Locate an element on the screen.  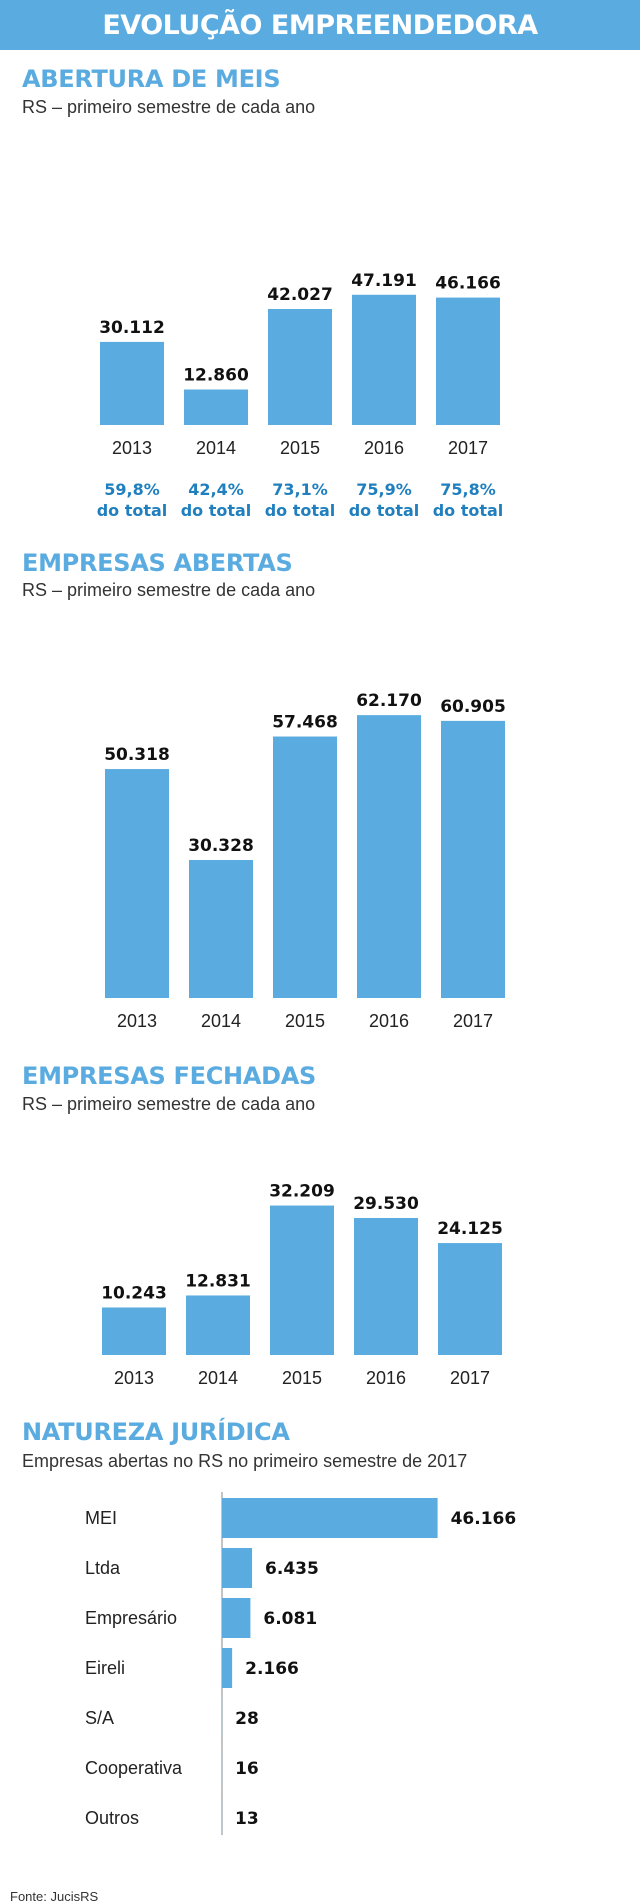
value-label: 16 is located at coordinates (247, 1769).